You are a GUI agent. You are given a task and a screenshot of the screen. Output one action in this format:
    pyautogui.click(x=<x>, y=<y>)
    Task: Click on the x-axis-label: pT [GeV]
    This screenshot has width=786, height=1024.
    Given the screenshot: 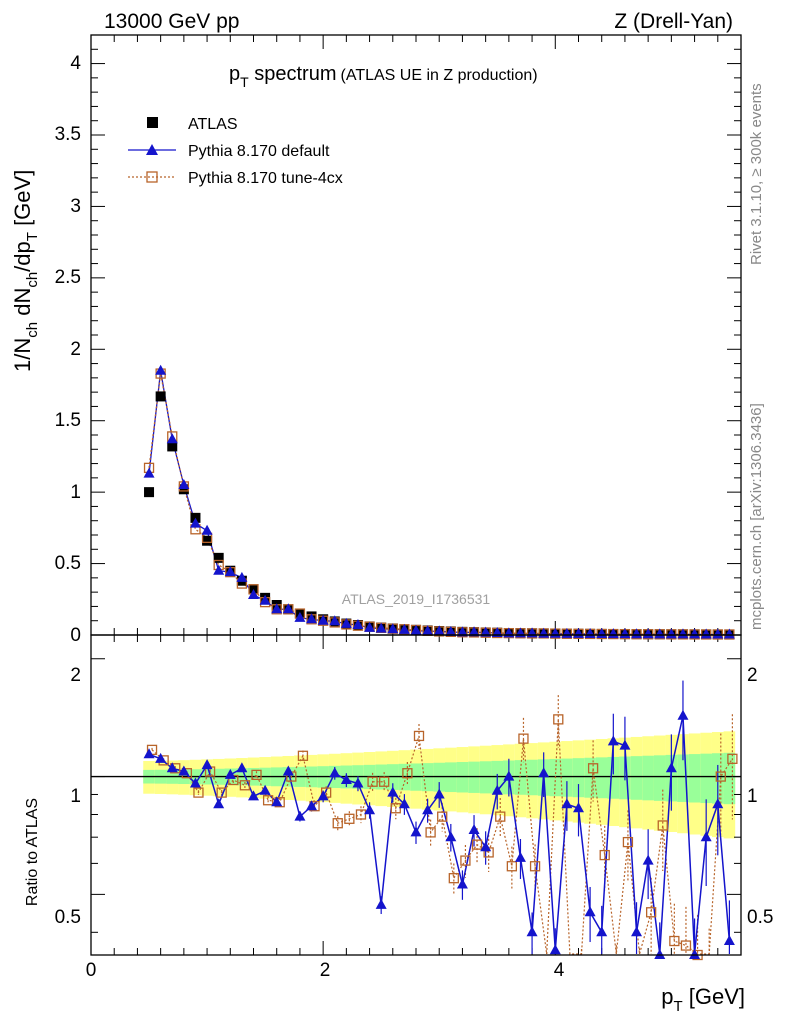 What is the action you would take?
    pyautogui.click(x=703, y=999)
    